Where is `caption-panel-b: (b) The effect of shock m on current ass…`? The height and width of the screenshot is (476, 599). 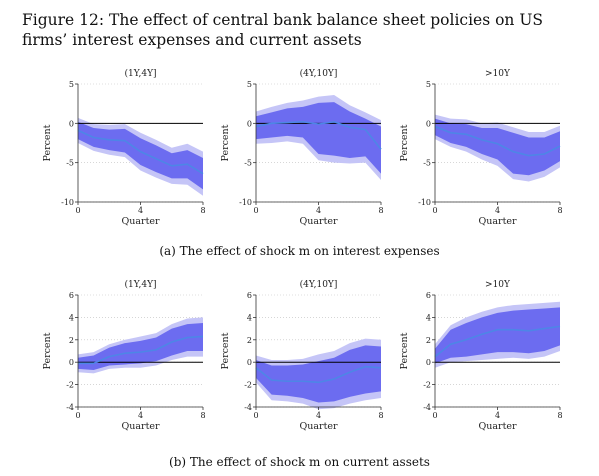 caption-panel-b: (b) The effect of shock m on current ass… is located at coordinates (299, 462).